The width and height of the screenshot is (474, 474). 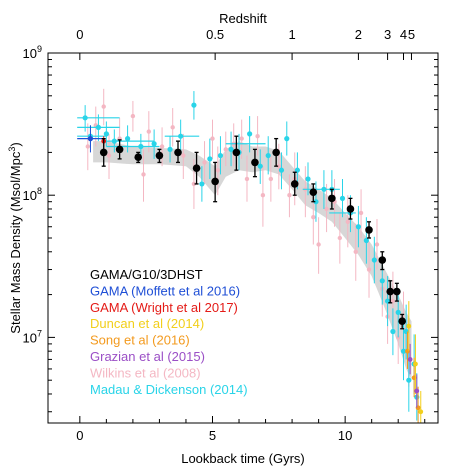 I want to click on y-axis-label: Stellar Mass Density (Msol/Mpc3), so click(x=15, y=237).